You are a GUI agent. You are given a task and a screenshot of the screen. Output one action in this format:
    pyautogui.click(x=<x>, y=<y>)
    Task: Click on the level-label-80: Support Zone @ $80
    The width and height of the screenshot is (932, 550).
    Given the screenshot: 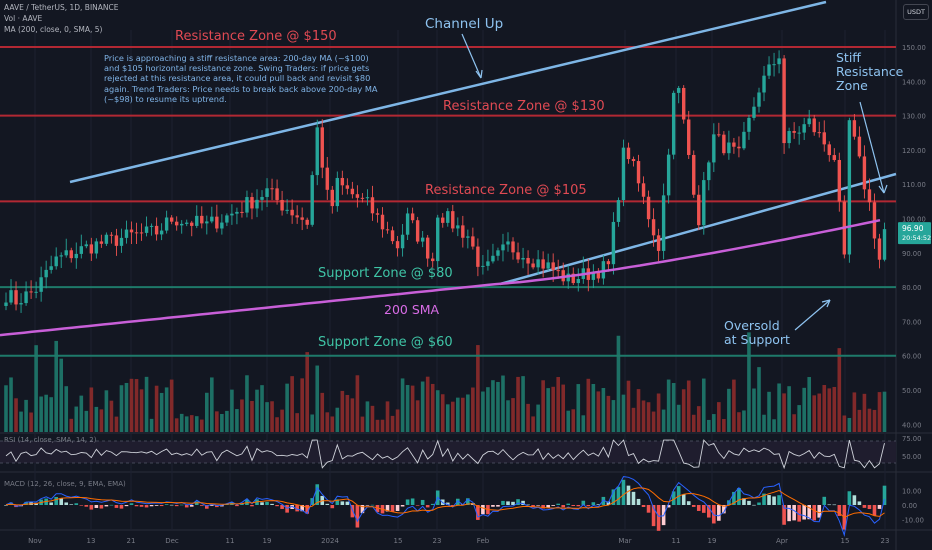 What is the action you would take?
    pyautogui.click(x=385, y=273)
    